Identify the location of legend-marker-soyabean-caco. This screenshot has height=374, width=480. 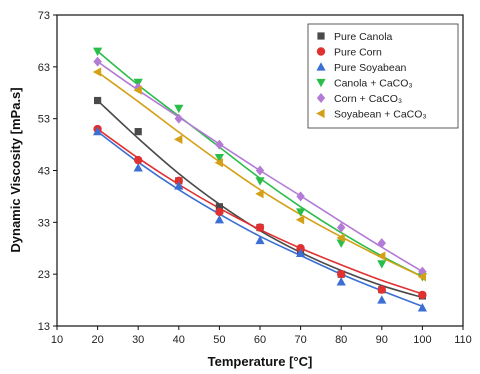
(320, 113).